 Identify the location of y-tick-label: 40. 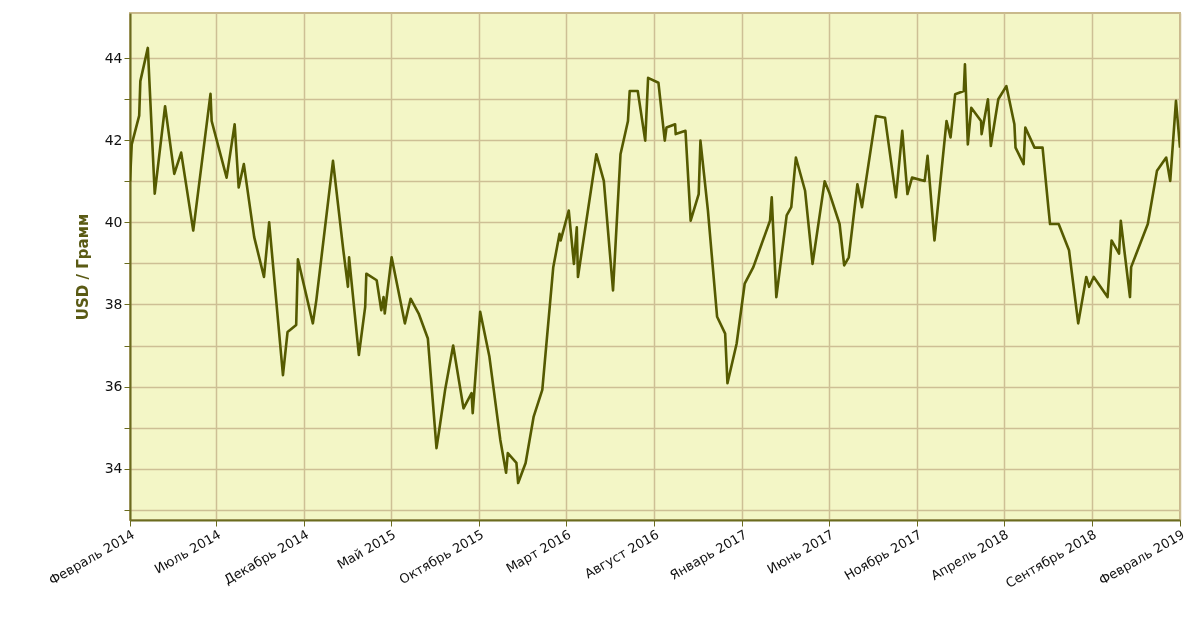
(113, 221).